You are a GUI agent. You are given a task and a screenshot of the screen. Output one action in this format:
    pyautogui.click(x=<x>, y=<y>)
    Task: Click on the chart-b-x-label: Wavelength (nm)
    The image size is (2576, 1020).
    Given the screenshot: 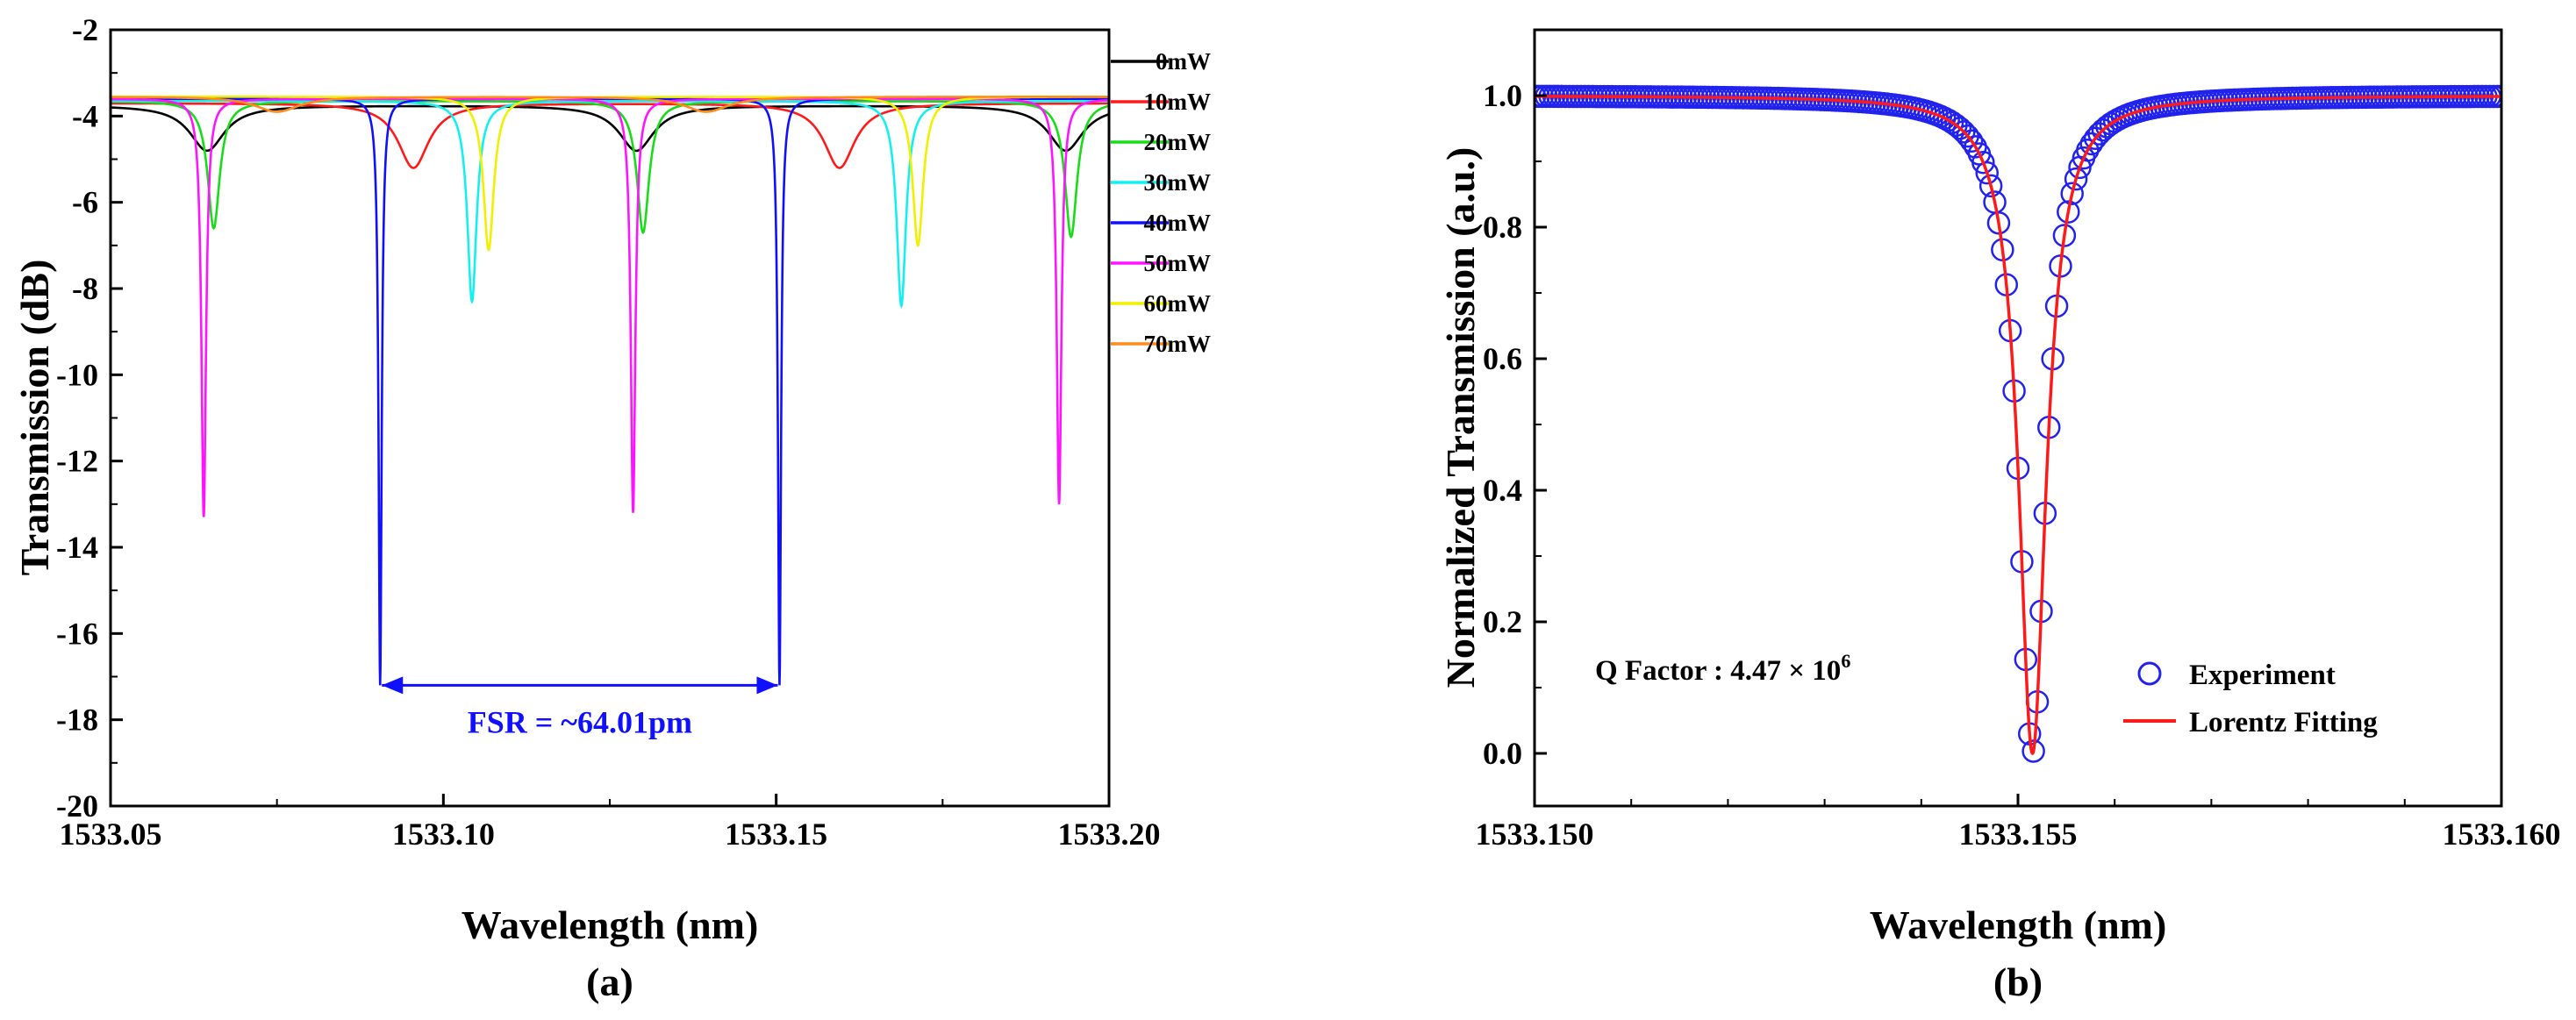 What is the action you would take?
    pyautogui.click(x=2018, y=924)
    